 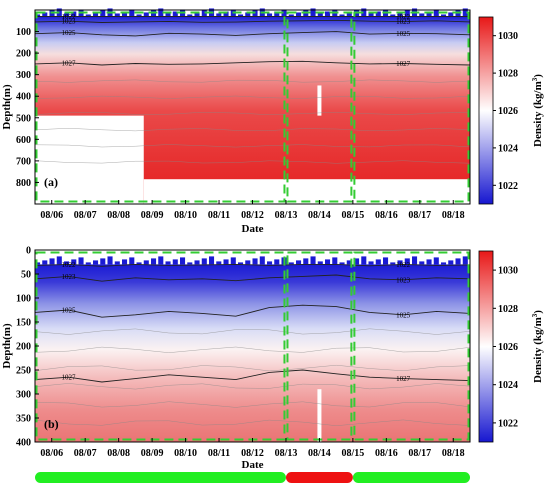 I want to click on x-tick-label: 08/15, so click(x=352, y=453).